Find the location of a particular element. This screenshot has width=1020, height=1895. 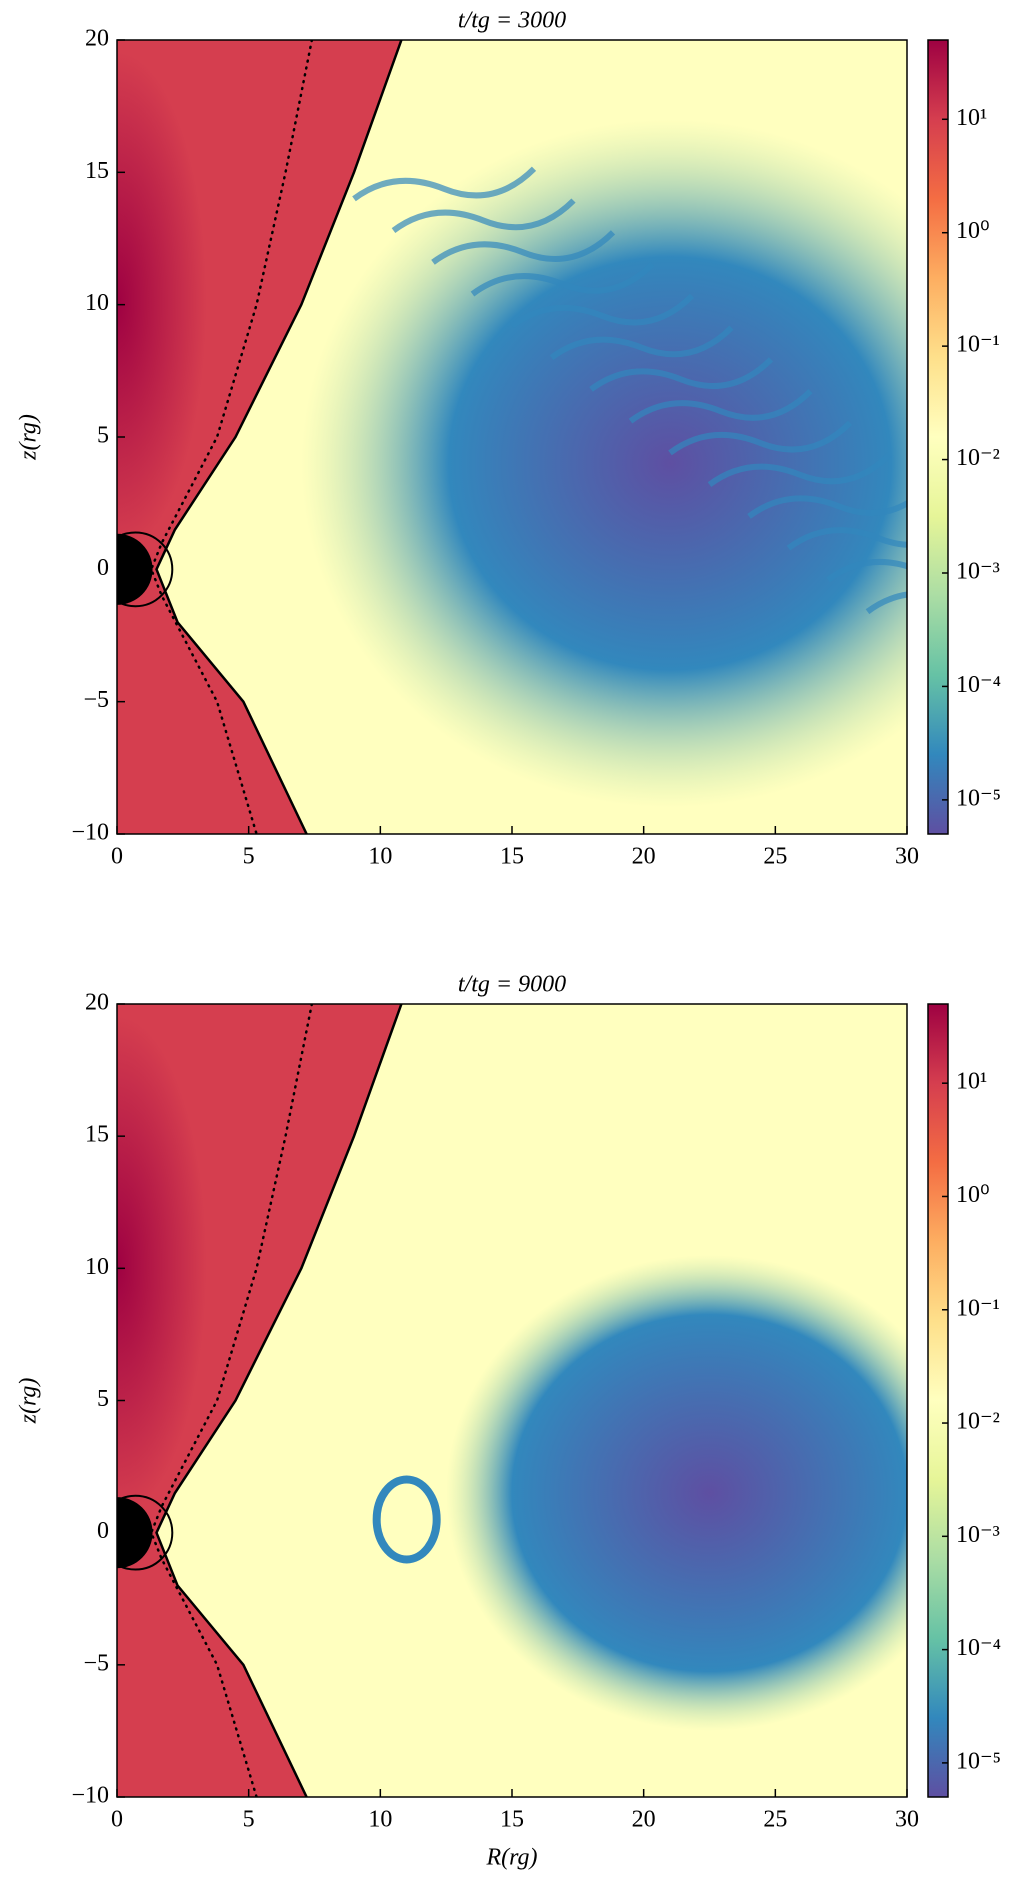

chart-title: t/tg = 9000 is located at coordinates (512, 985).